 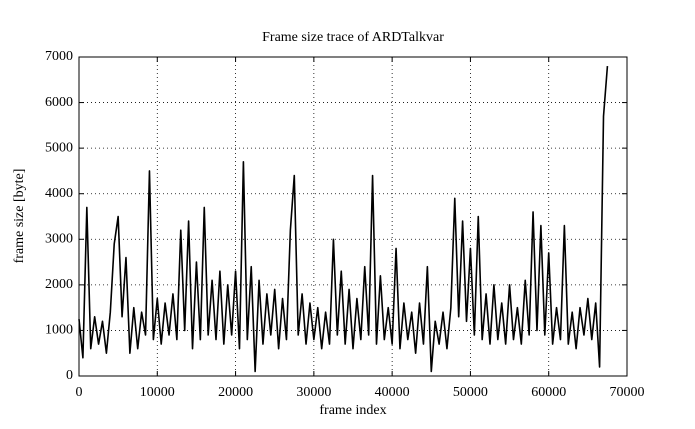 I want to click on y-tick-label: 0, so click(x=69, y=375).